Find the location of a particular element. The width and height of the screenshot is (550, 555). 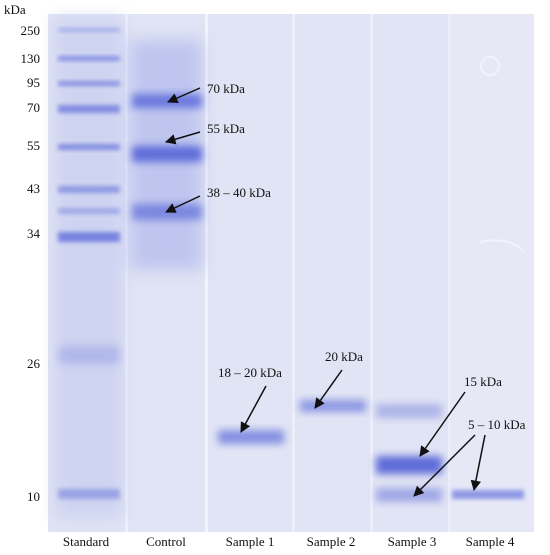

annotation-control-38: 38 – 40 kDa is located at coordinates (239, 192).